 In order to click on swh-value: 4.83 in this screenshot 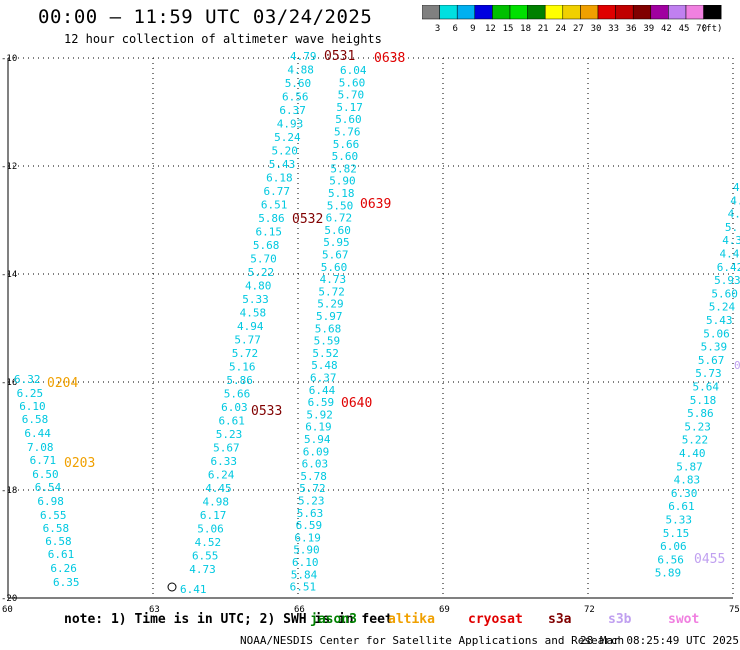, I will do `click(687, 480)`.